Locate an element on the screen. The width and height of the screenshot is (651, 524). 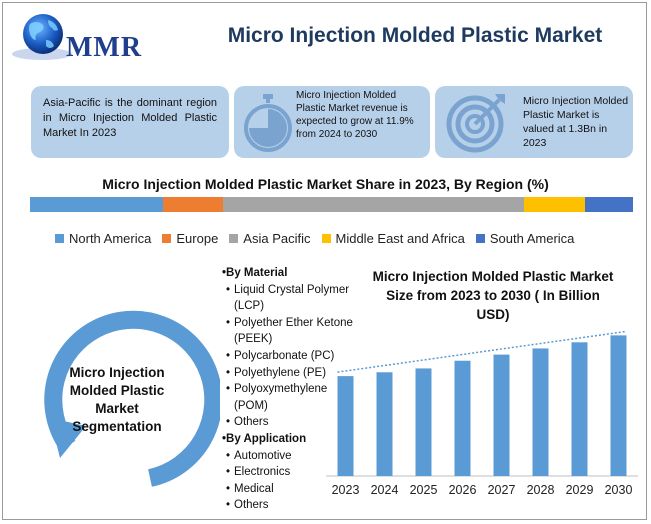
share-bar is located at coordinates (331, 204).